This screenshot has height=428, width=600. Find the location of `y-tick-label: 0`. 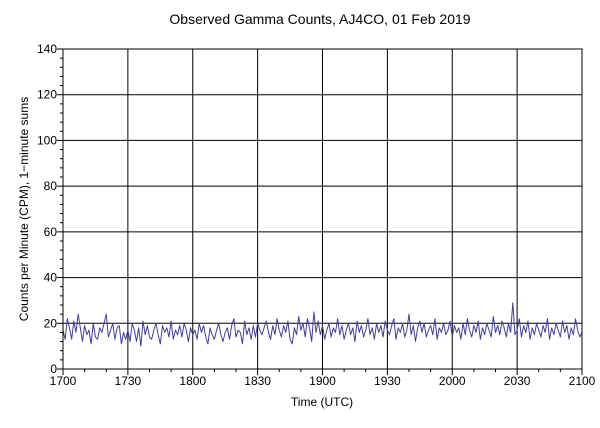

y-tick-label: 0 is located at coordinates (53, 369).